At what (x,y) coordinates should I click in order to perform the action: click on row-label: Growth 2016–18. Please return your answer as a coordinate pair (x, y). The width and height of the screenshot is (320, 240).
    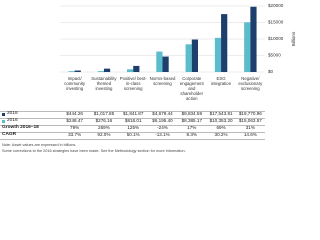
    Looking at the image, I should click on (20, 127).